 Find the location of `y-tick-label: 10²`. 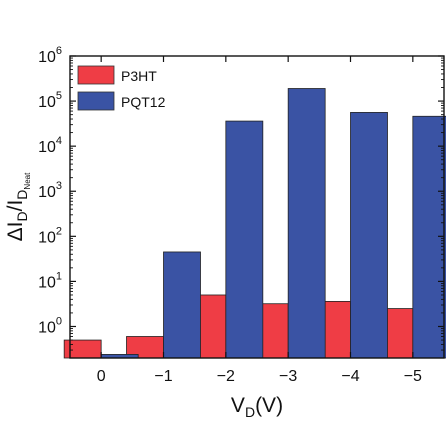

y-tick-label: 10² is located at coordinates (50, 235).